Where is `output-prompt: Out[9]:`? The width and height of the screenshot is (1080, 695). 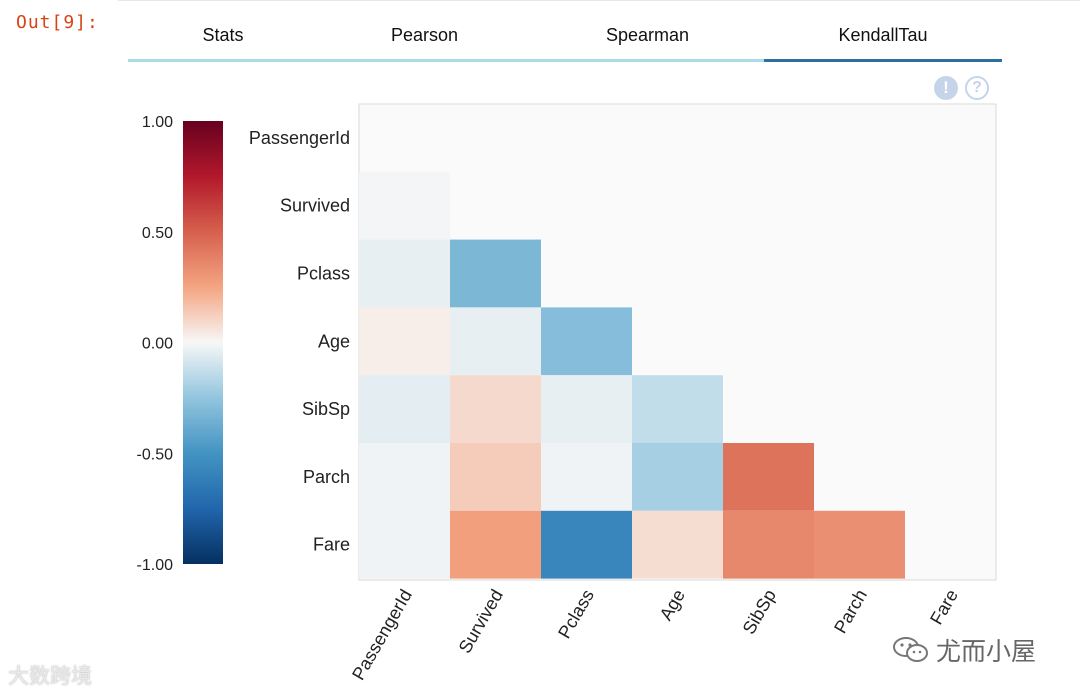 output-prompt: Out[9]: is located at coordinates (57, 22).